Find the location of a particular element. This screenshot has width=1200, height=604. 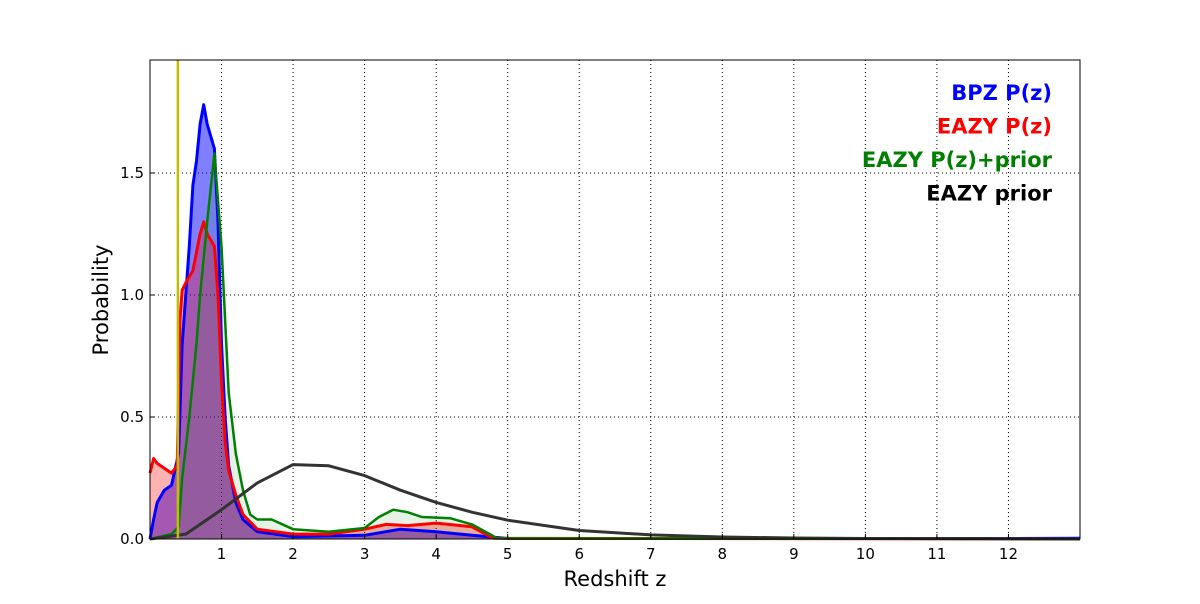

eazy-prior-line is located at coordinates (615, 502).